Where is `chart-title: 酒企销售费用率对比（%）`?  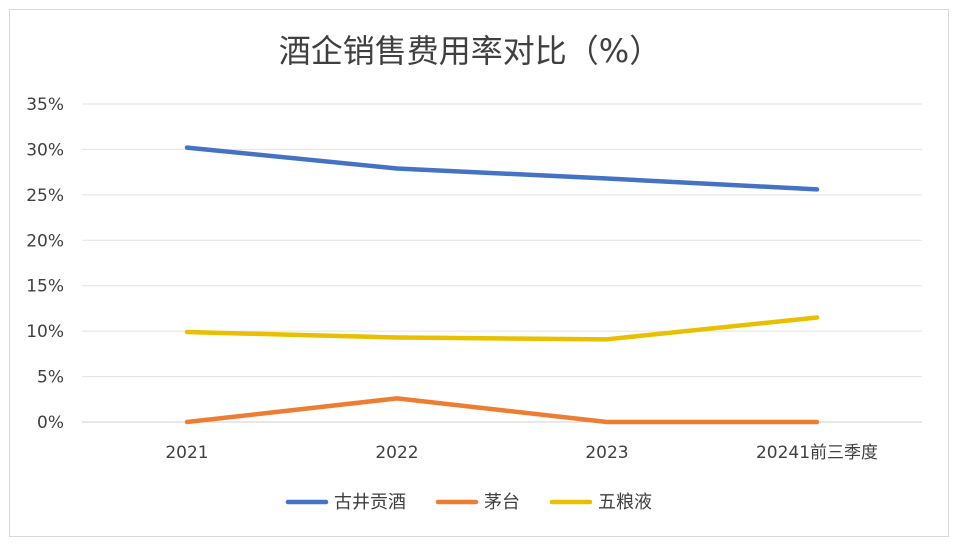 chart-title: 酒企销售费用率对比（%） is located at coordinates (470, 51).